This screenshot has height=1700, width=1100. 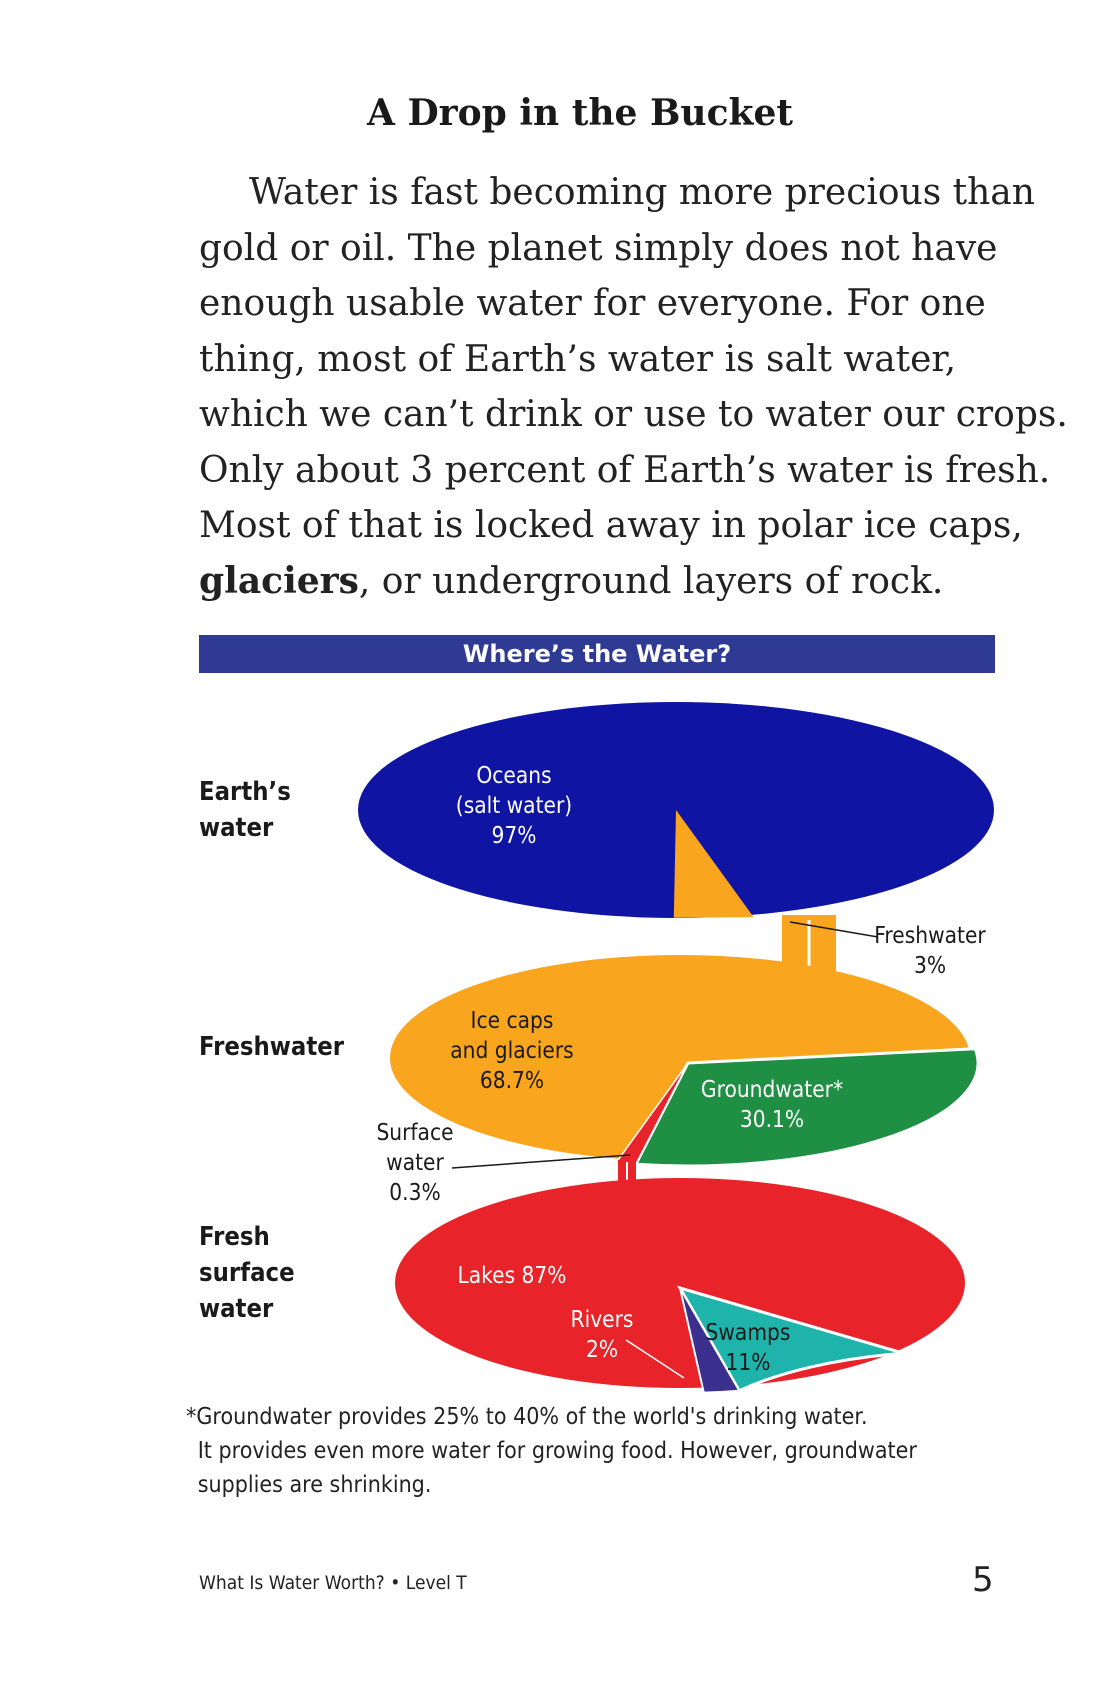 What do you see at coordinates (834, 929) in the screenshot?
I see `leader-freshwater` at bounding box center [834, 929].